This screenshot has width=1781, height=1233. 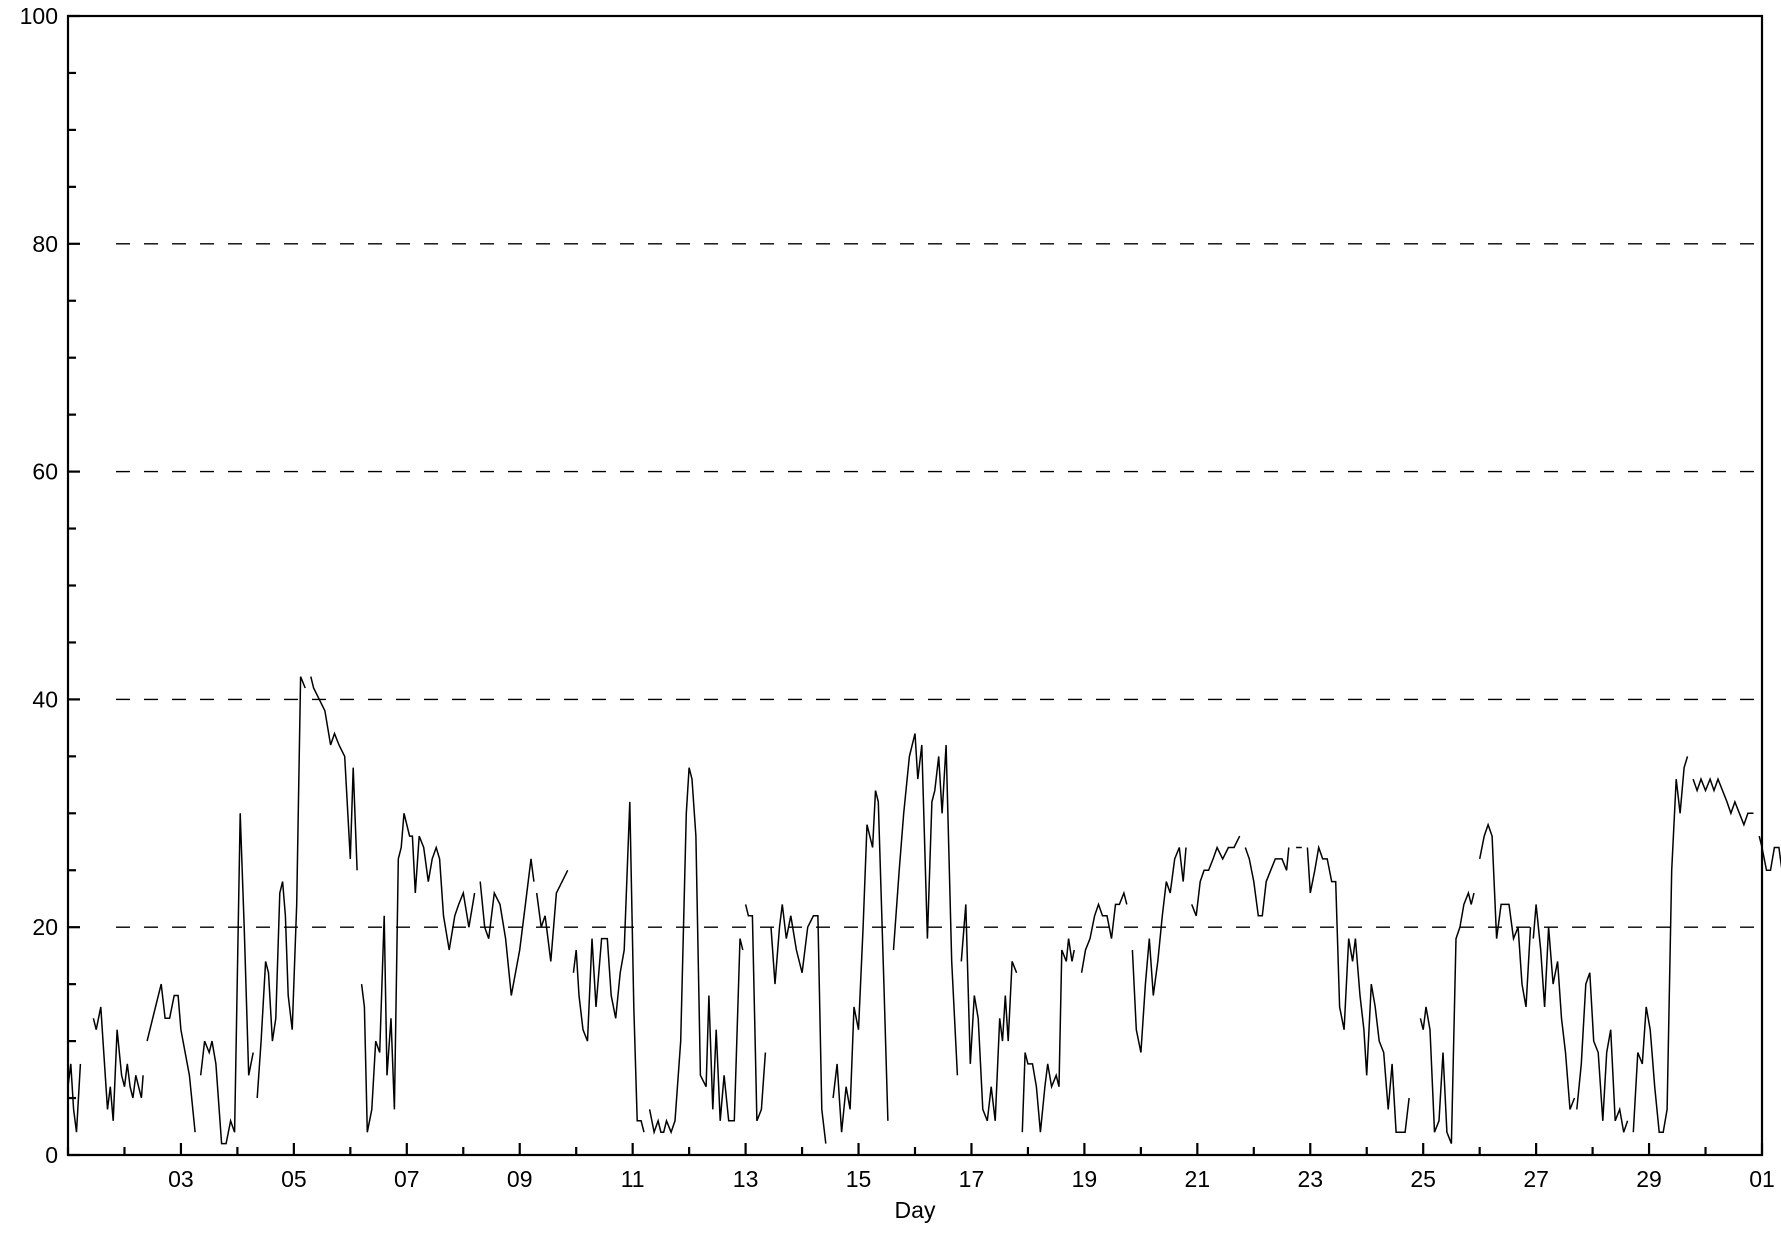 What do you see at coordinates (39, 585) in the screenshot?
I see `y-tick-labels: 0 20 40 60 80 100` at bounding box center [39, 585].